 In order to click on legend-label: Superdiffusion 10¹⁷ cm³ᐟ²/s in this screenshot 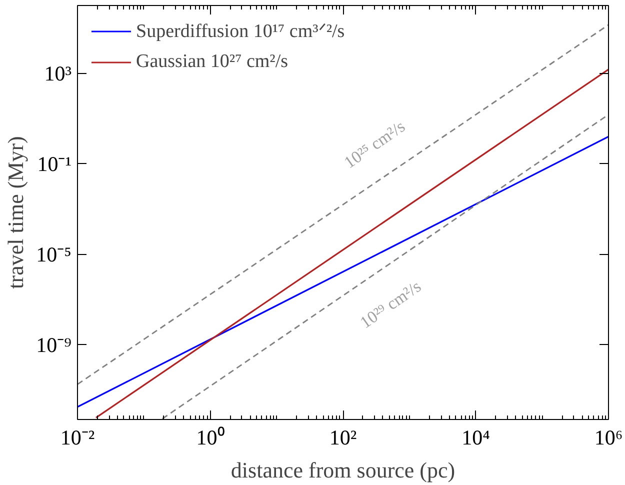, I will do `click(240, 31)`.